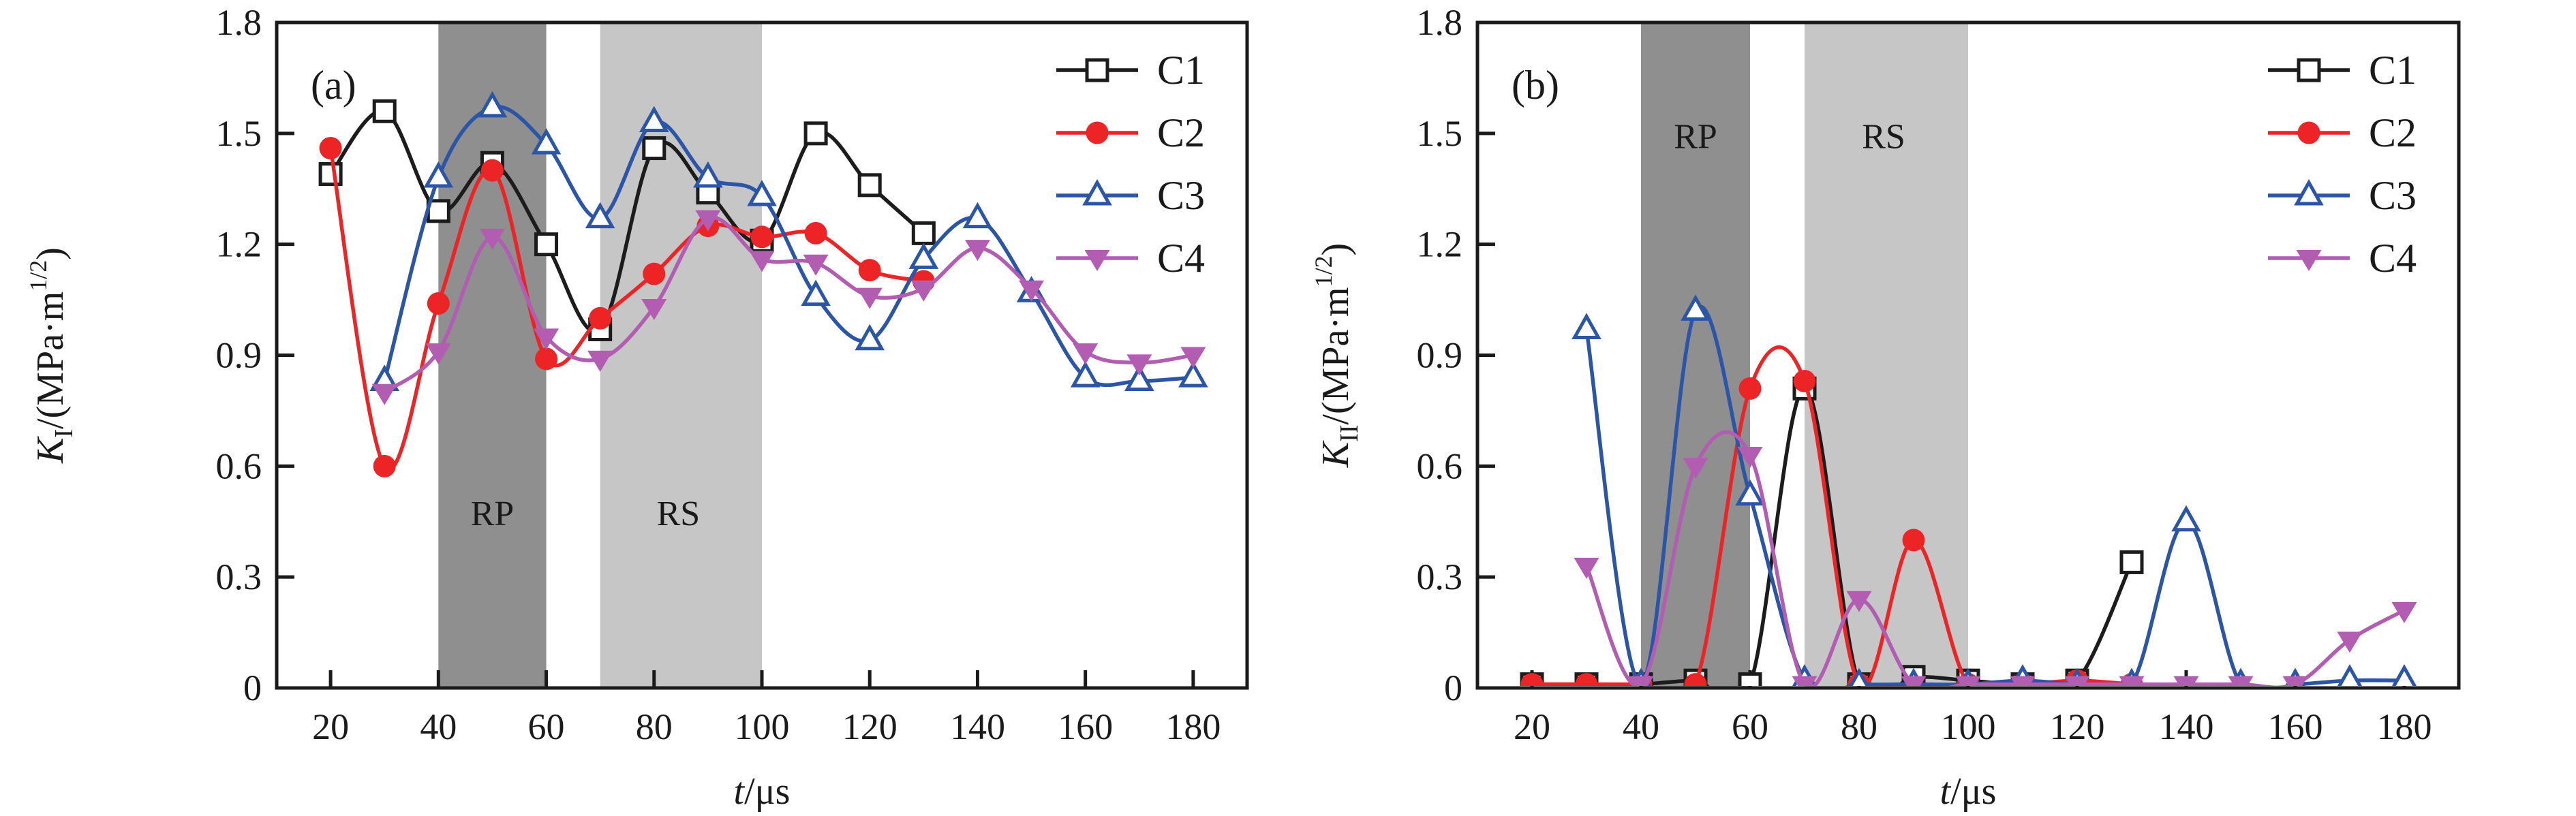 The width and height of the screenshot is (2576, 816). I want to click on x-tick-label-b: 40, so click(1641, 726).